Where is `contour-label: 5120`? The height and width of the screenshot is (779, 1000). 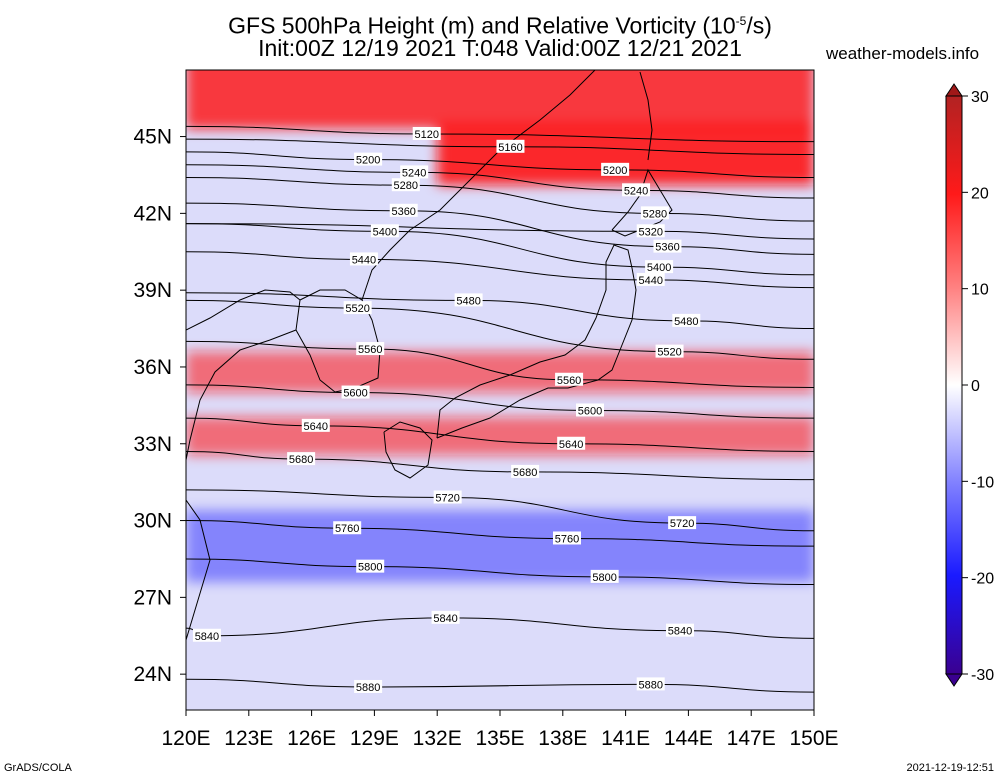 contour-label: 5120 is located at coordinates (426, 135).